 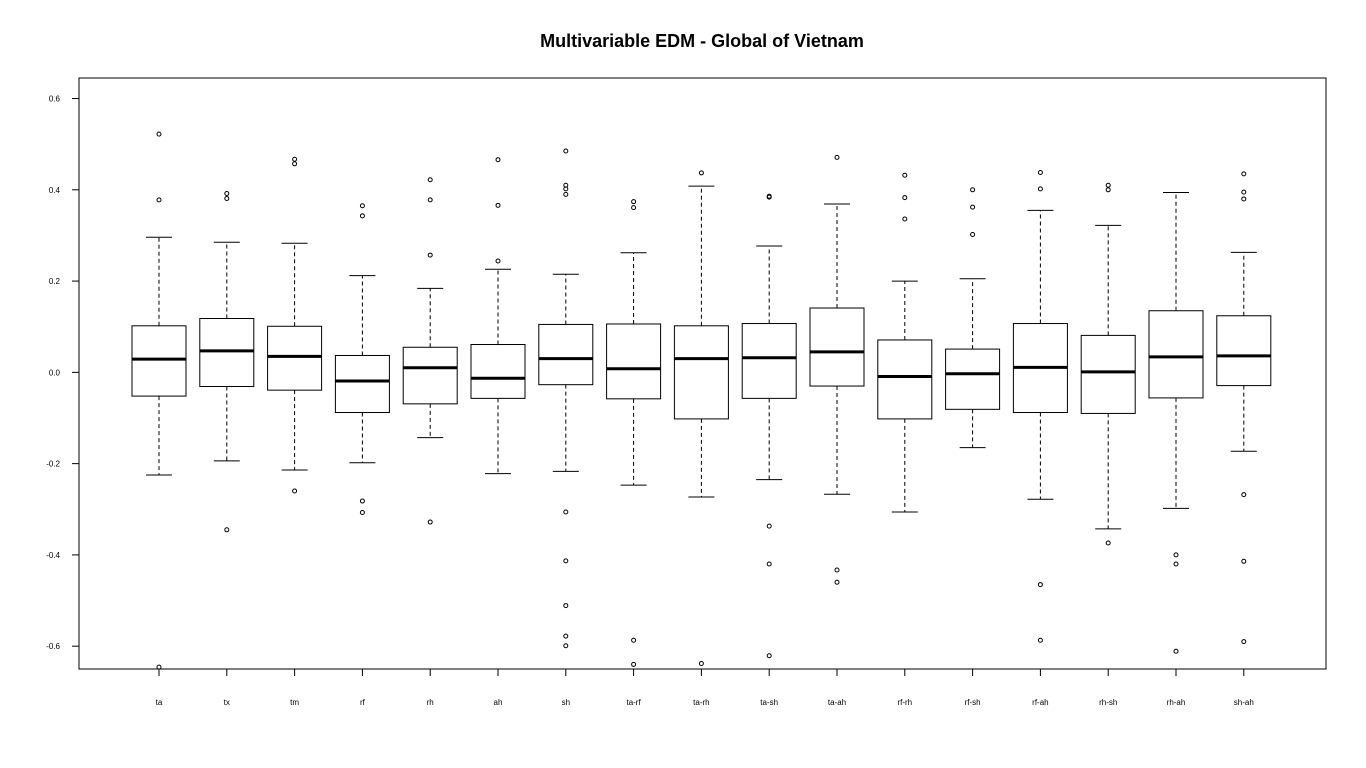 I want to click on box-rf, so click(x=362, y=359).